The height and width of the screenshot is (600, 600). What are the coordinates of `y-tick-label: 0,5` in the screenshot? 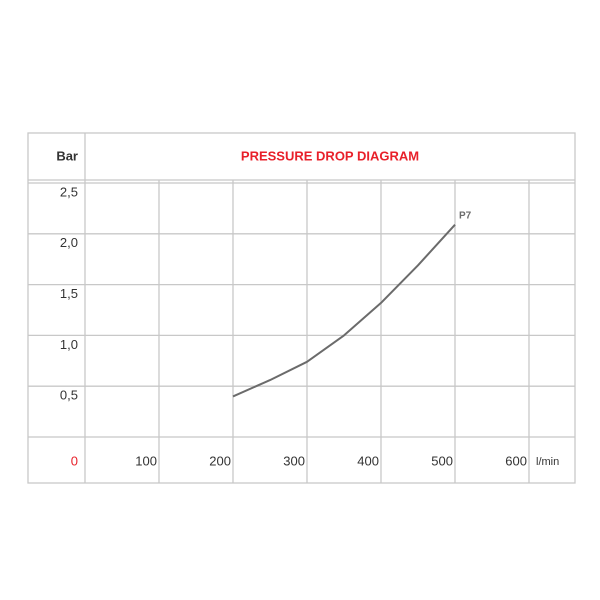 It's located at (69, 395).